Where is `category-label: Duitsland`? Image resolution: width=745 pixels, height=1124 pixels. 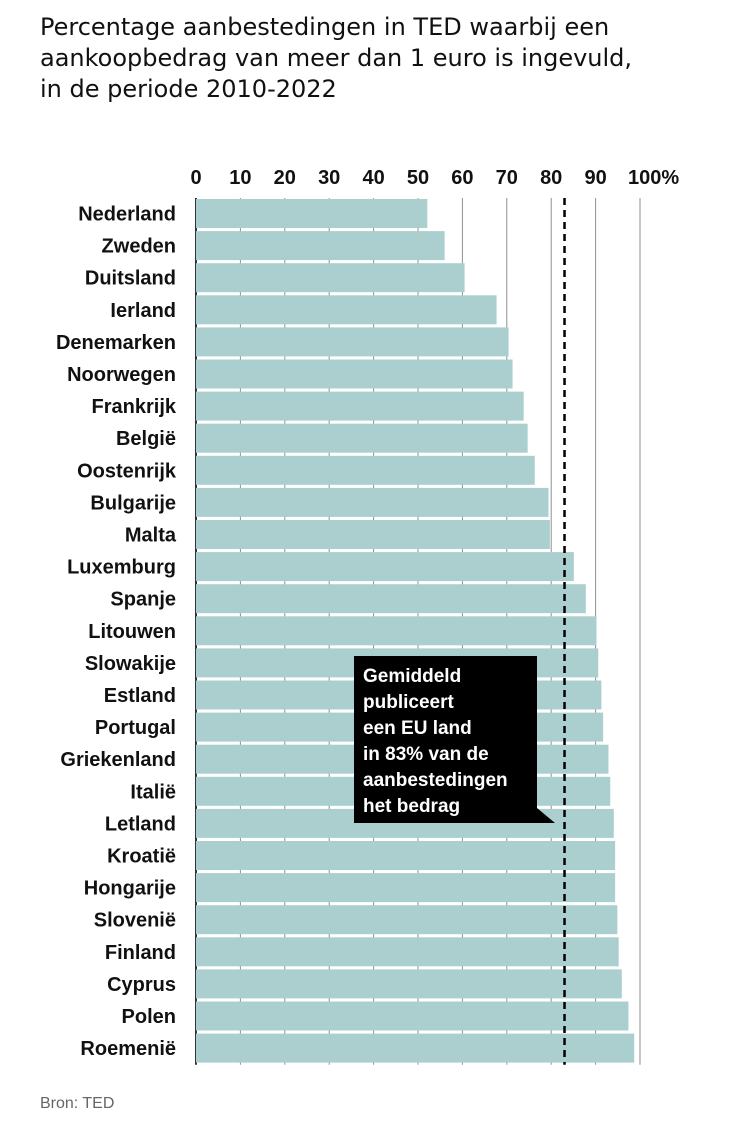 category-label: Duitsland is located at coordinates (130, 279).